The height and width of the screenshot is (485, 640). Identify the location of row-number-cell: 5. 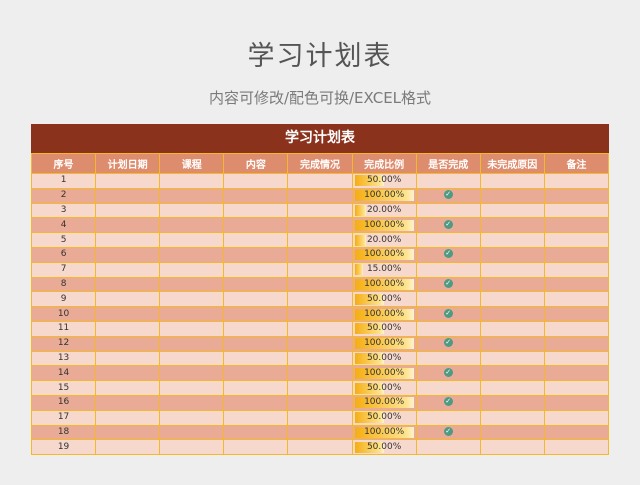
(63, 240).